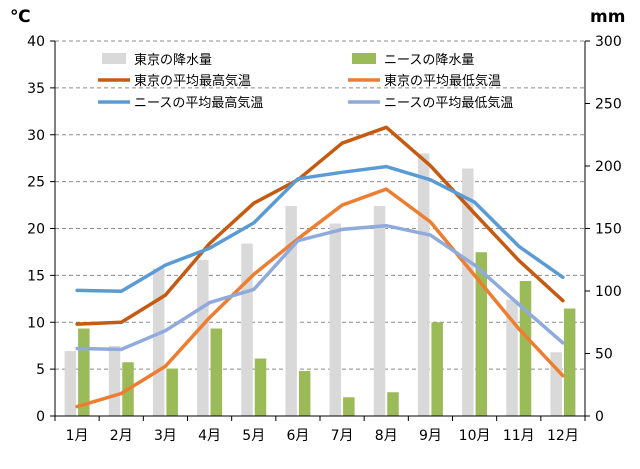 The image size is (640, 469). I want to click on right-tick-label: 150, so click(608, 230).